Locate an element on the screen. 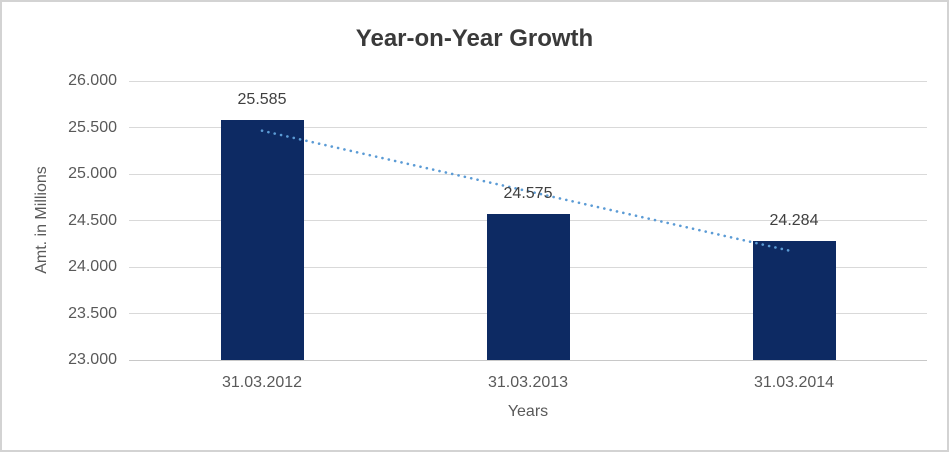 The height and width of the screenshot is (452, 949). y-axis-tick-label: 23.000 is located at coordinates (92, 359).